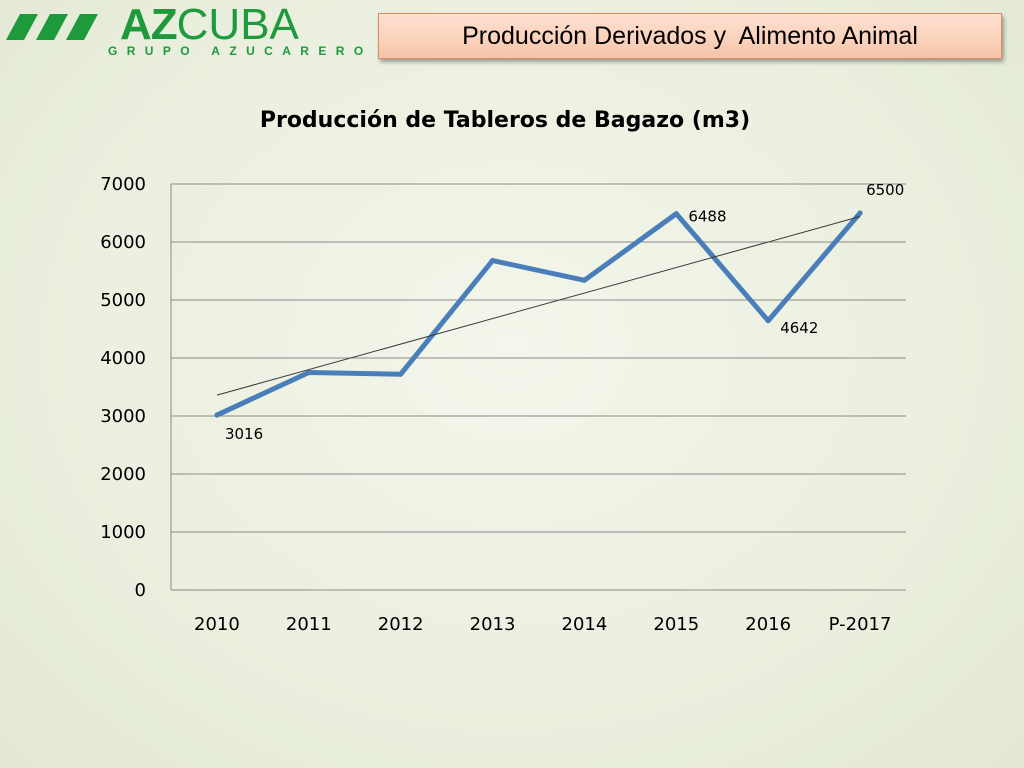 The image size is (1024, 768). I want to click on y-tick-label: 4000, so click(123, 358).